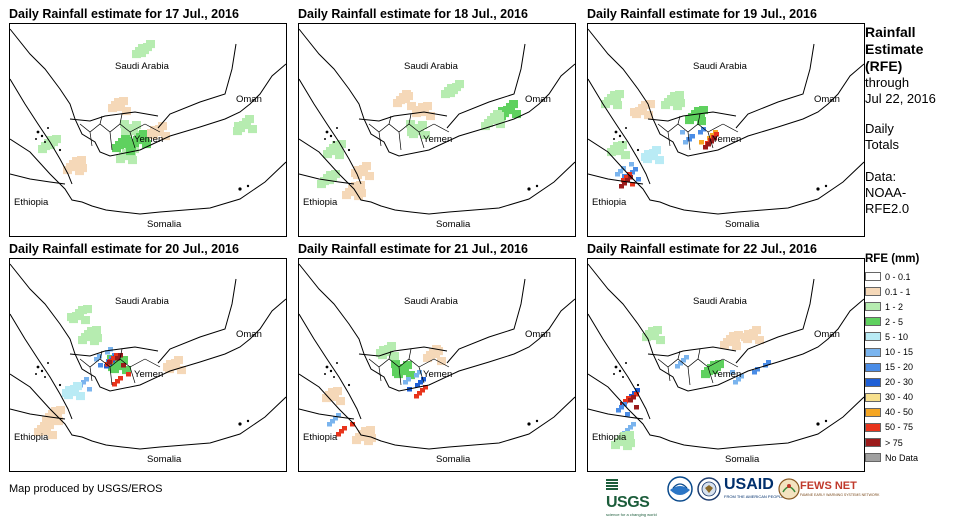 The height and width of the screenshot is (517, 967). Describe the element at coordinates (887, 208) in the screenshot. I see `info-source-line-2: RFE2.0` at that location.